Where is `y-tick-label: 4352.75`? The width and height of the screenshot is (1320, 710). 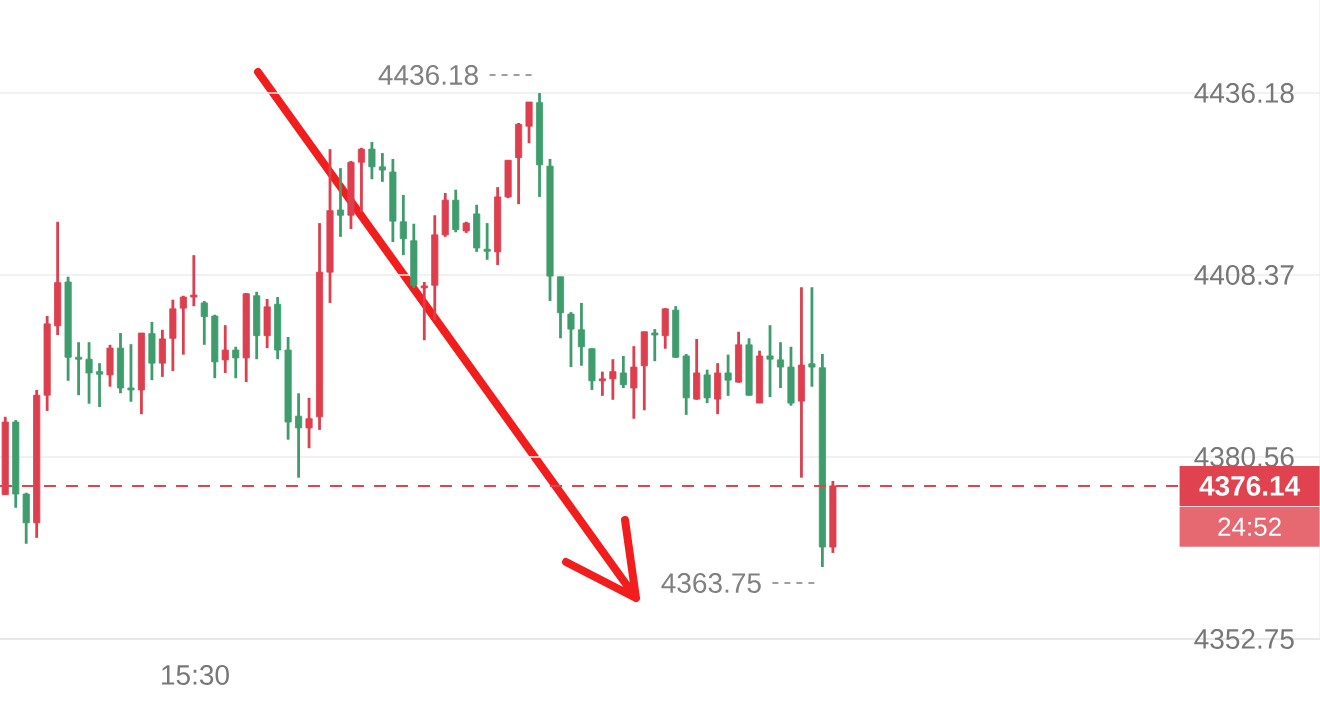
y-tick-label: 4352.75 is located at coordinates (1244, 639).